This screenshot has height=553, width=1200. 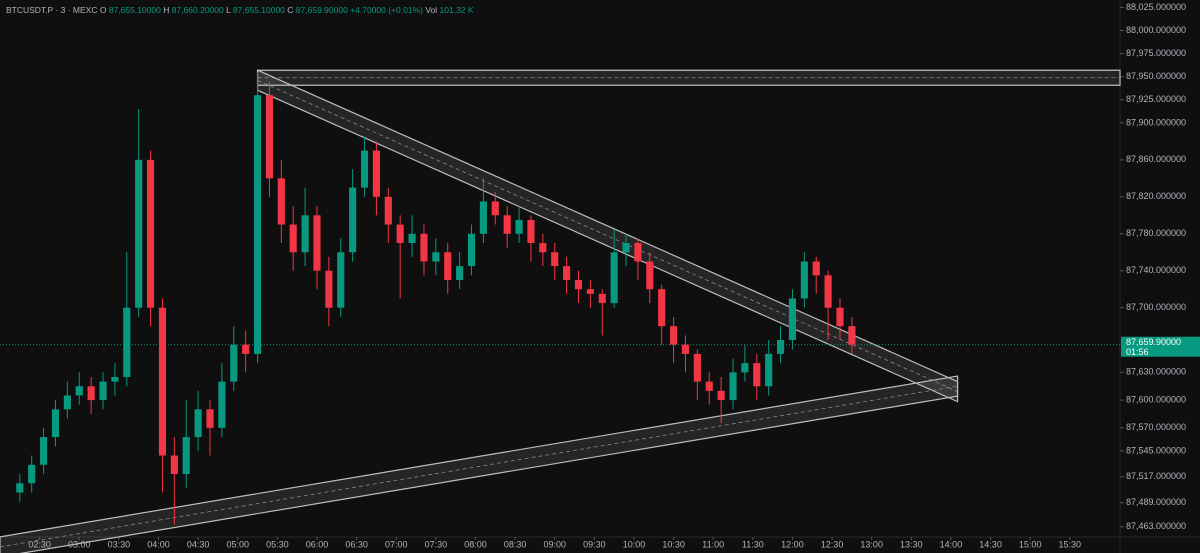 What do you see at coordinates (119, 544) in the screenshot?
I see `x-tick-label: 03:30` at bounding box center [119, 544].